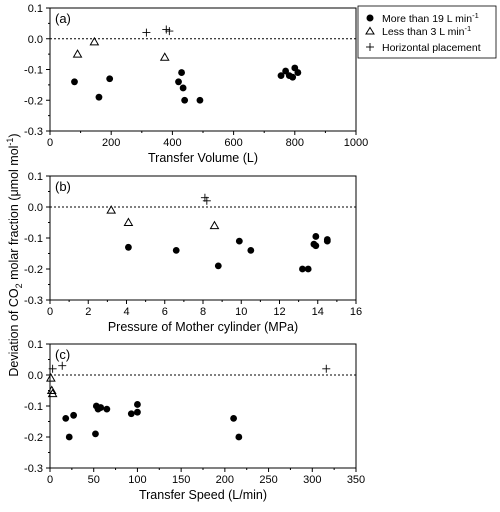 The image size is (500, 512). I want to click on x-tick-label: 250, so click(268, 480).